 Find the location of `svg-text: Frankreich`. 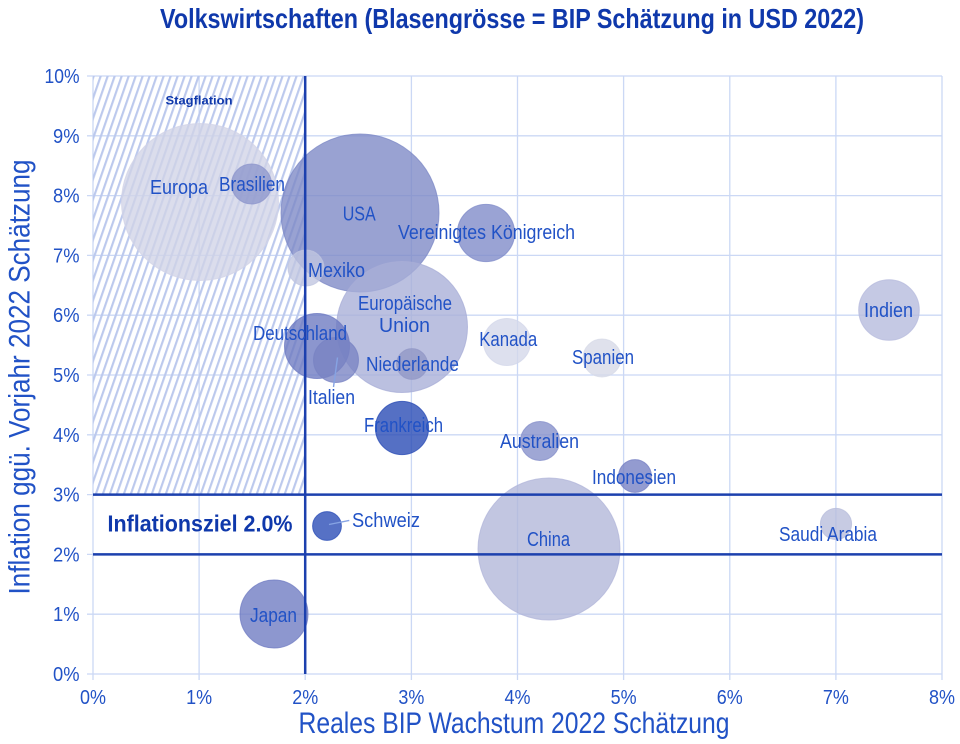

svg-text: Frankreich is located at coordinates (403, 426).